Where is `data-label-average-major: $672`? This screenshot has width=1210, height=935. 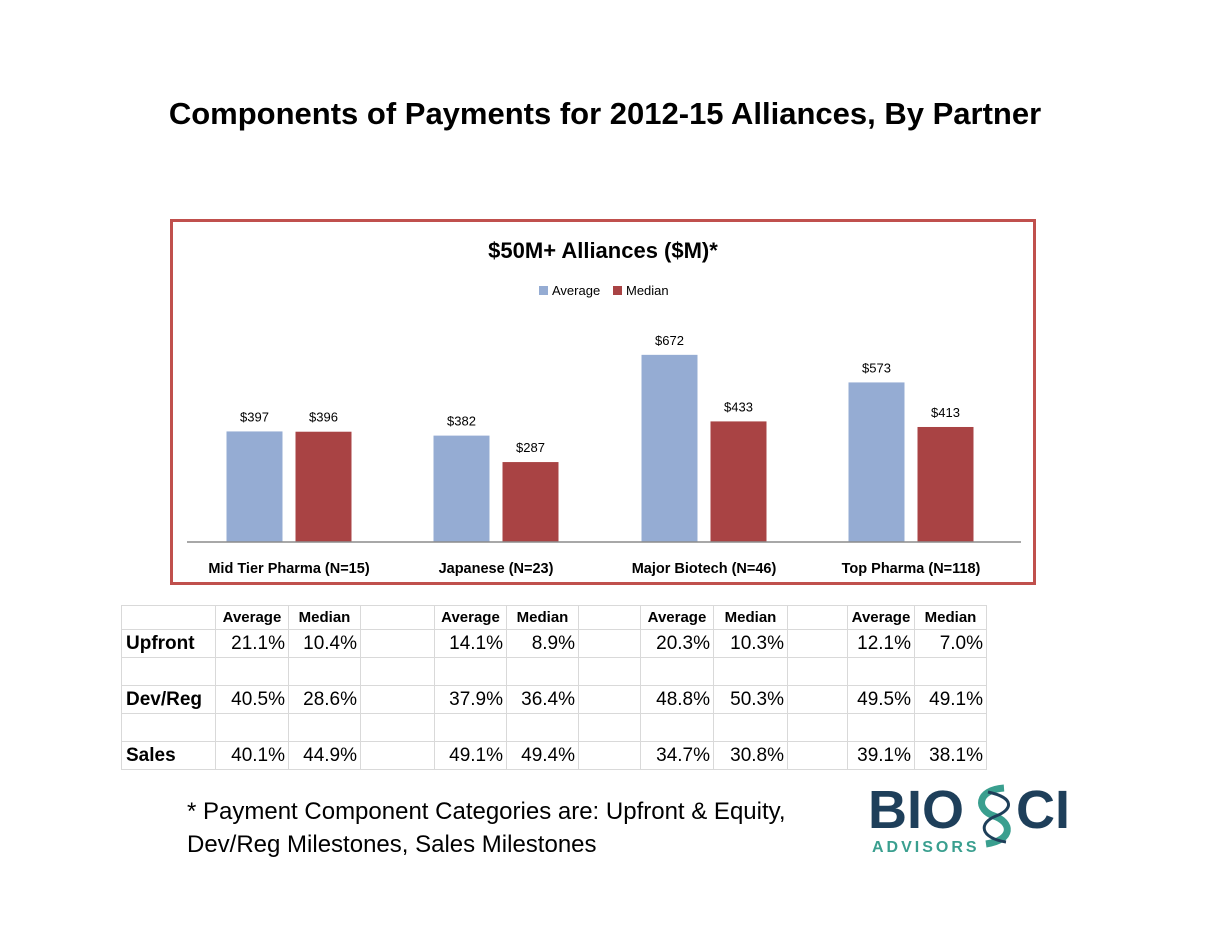
data-label-average-major: $672 is located at coordinates (669, 340).